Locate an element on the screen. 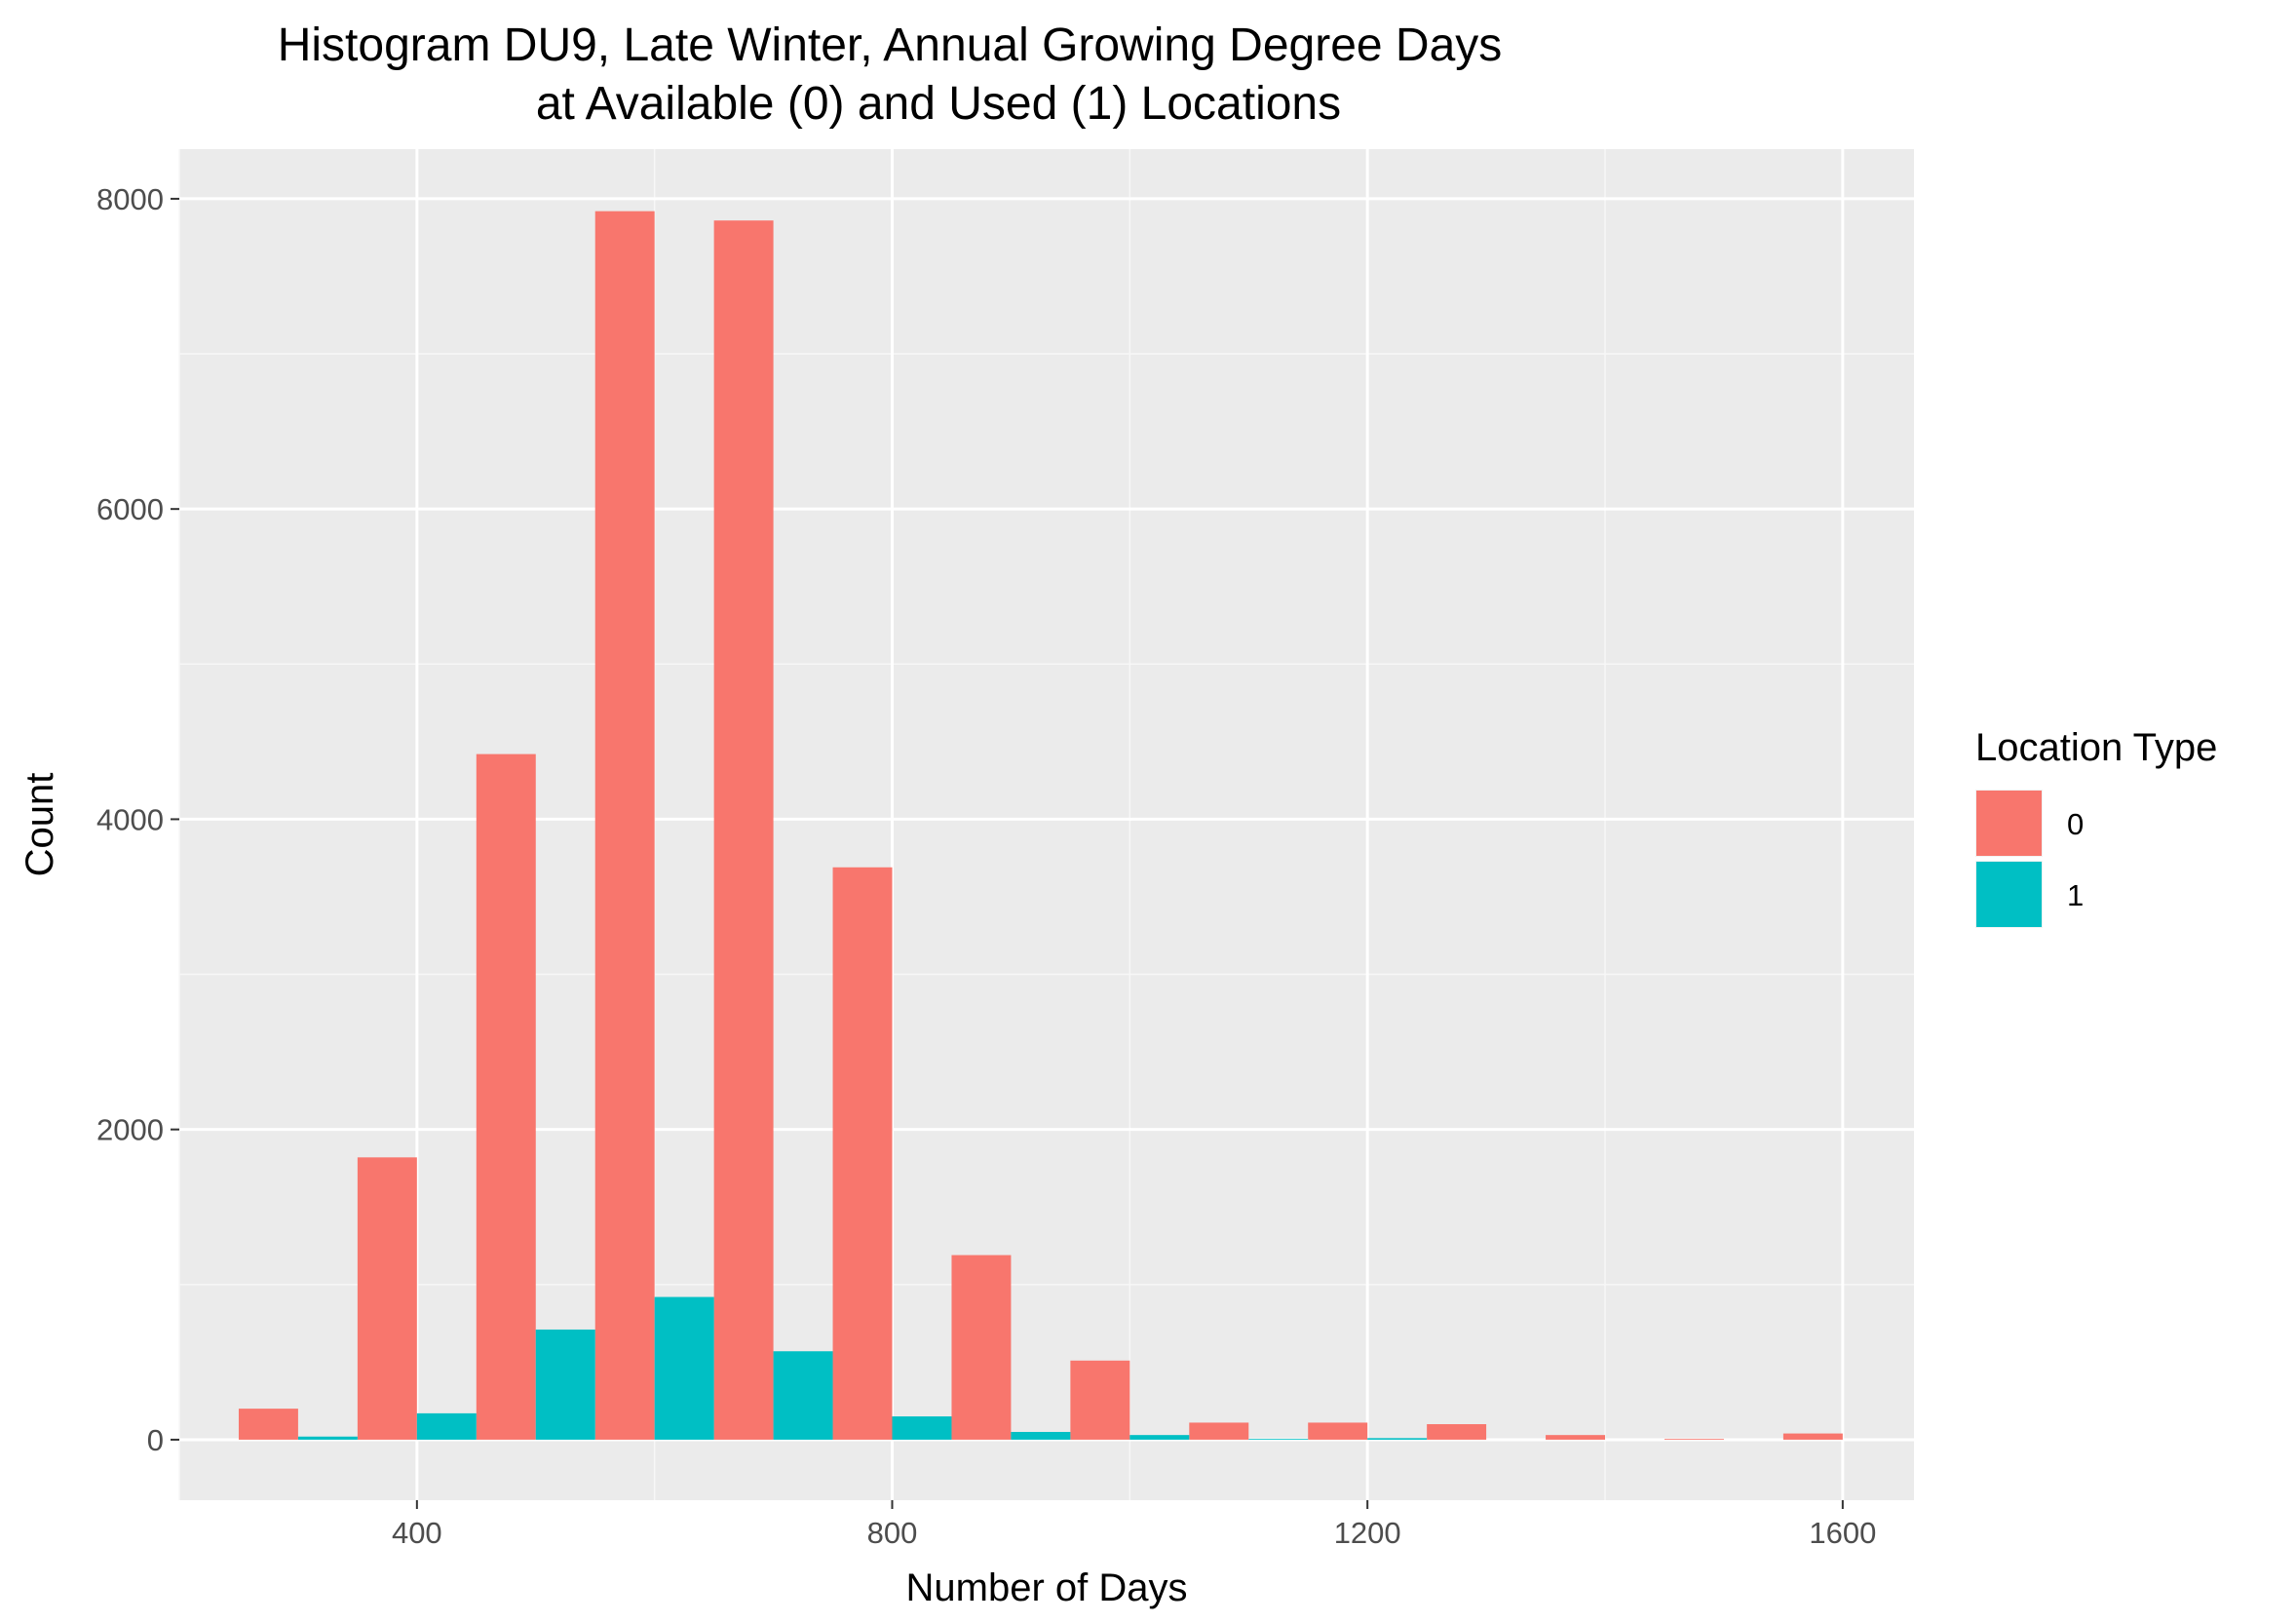  y-axis-title: Count is located at coordinates (40, 825).